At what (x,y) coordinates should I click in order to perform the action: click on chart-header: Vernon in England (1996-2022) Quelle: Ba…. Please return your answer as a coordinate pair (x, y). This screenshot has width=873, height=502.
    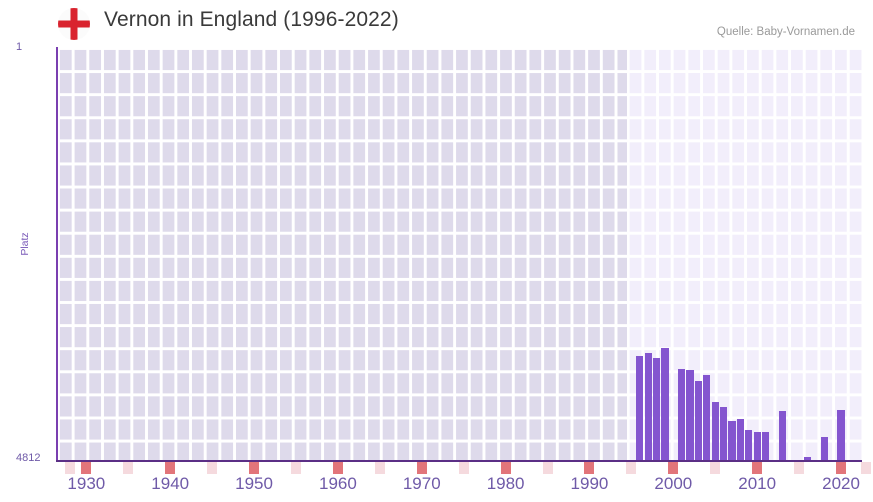
    Looking at the image, I should click on (436, 23).